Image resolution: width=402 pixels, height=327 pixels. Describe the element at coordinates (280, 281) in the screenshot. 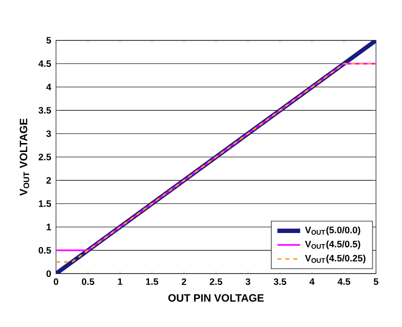

I see `x-tick-label: 3.5` at that location.